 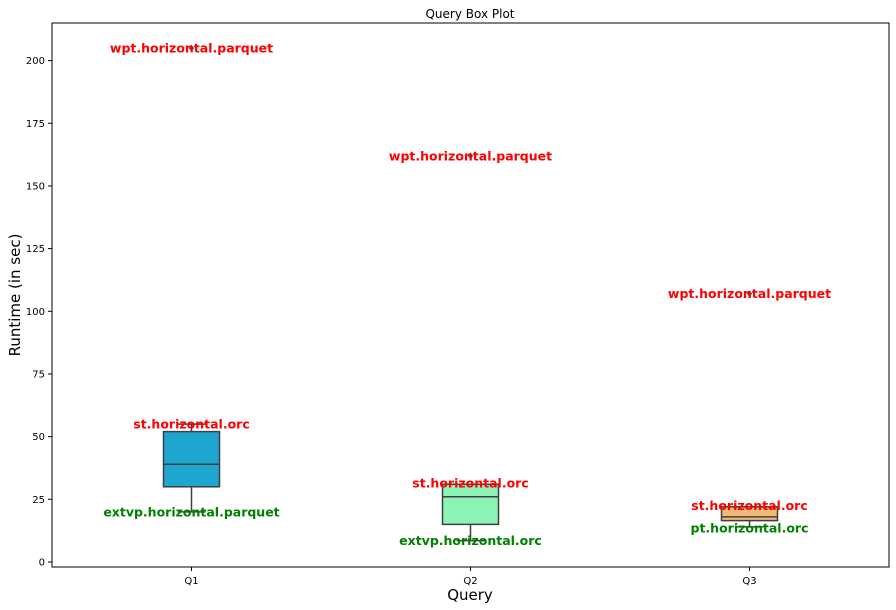 I want to click on y-axis: 0 25 50 75 100 125 150 175 200, so click(x=39, y=312).